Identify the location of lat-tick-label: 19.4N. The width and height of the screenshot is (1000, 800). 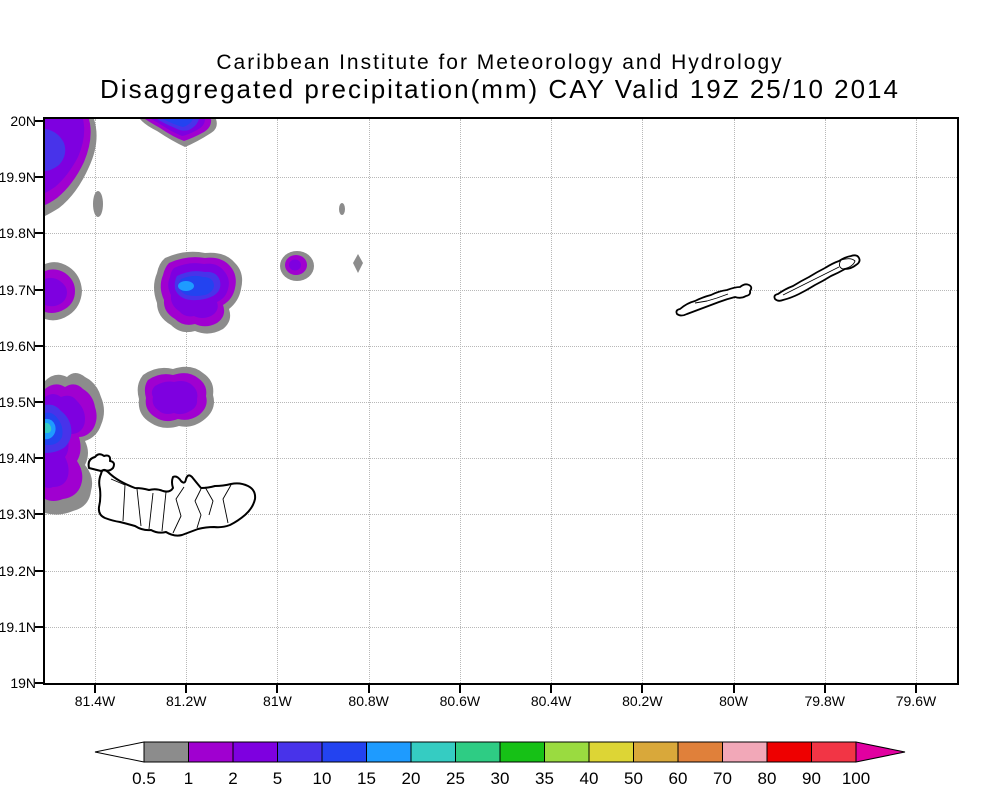
(18, 458).